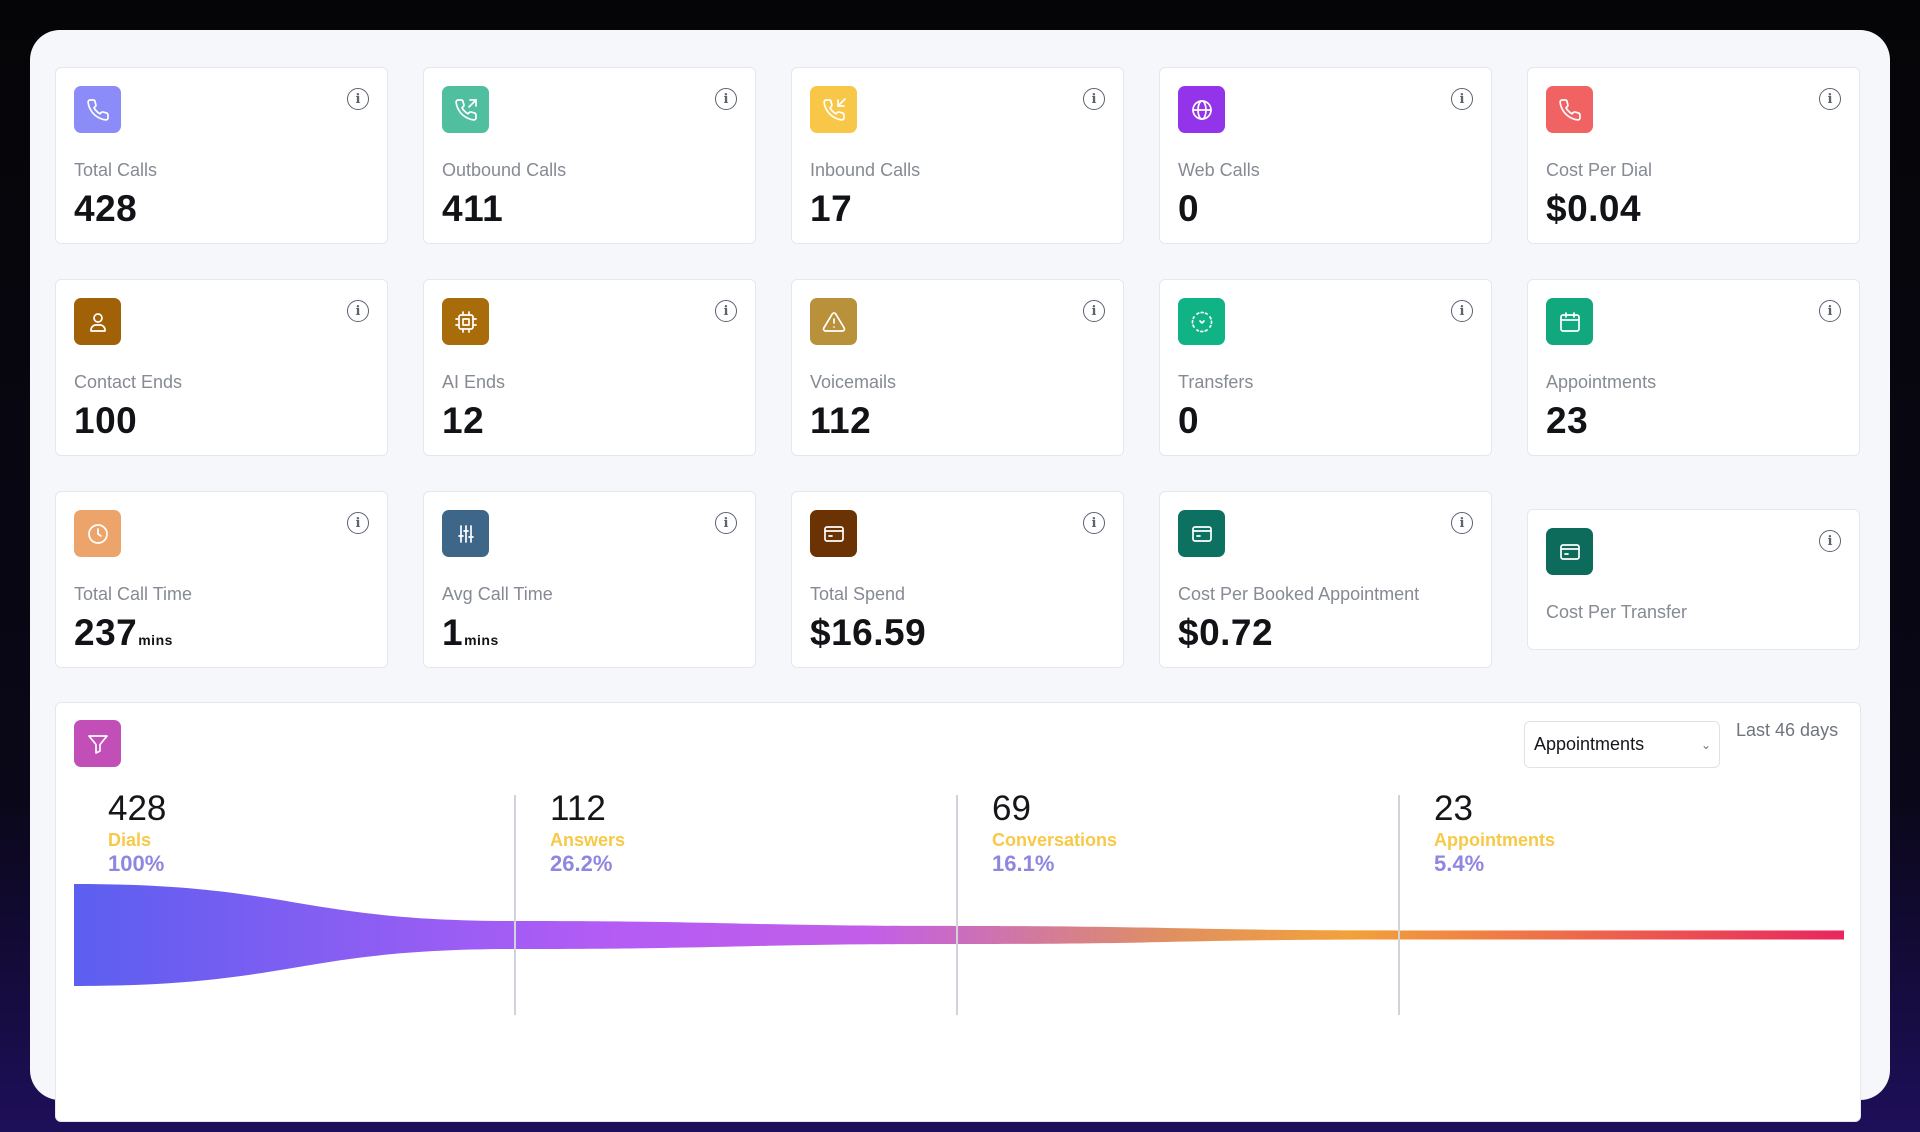 This screenshot has width=1920, height=1132. What do you see at coordinates (465, 321) in the screenshot?
I see `cpu-icon` at bounding box center [465, 321].